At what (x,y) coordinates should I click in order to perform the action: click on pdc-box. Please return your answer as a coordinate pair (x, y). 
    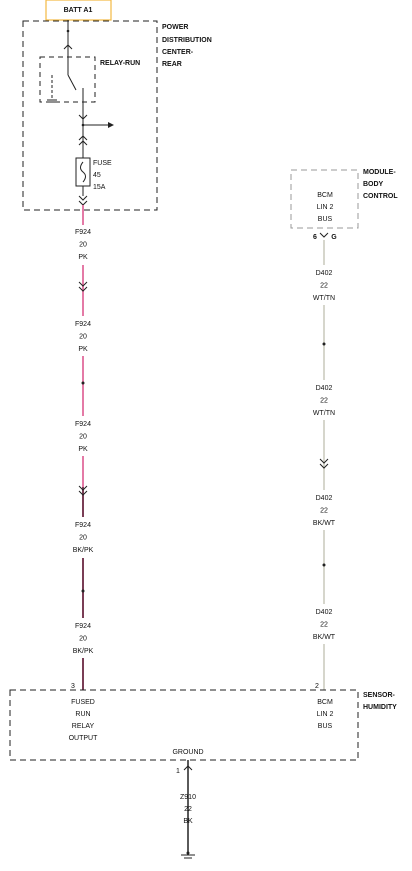
    Looking at the image, I should click on (90, 115).